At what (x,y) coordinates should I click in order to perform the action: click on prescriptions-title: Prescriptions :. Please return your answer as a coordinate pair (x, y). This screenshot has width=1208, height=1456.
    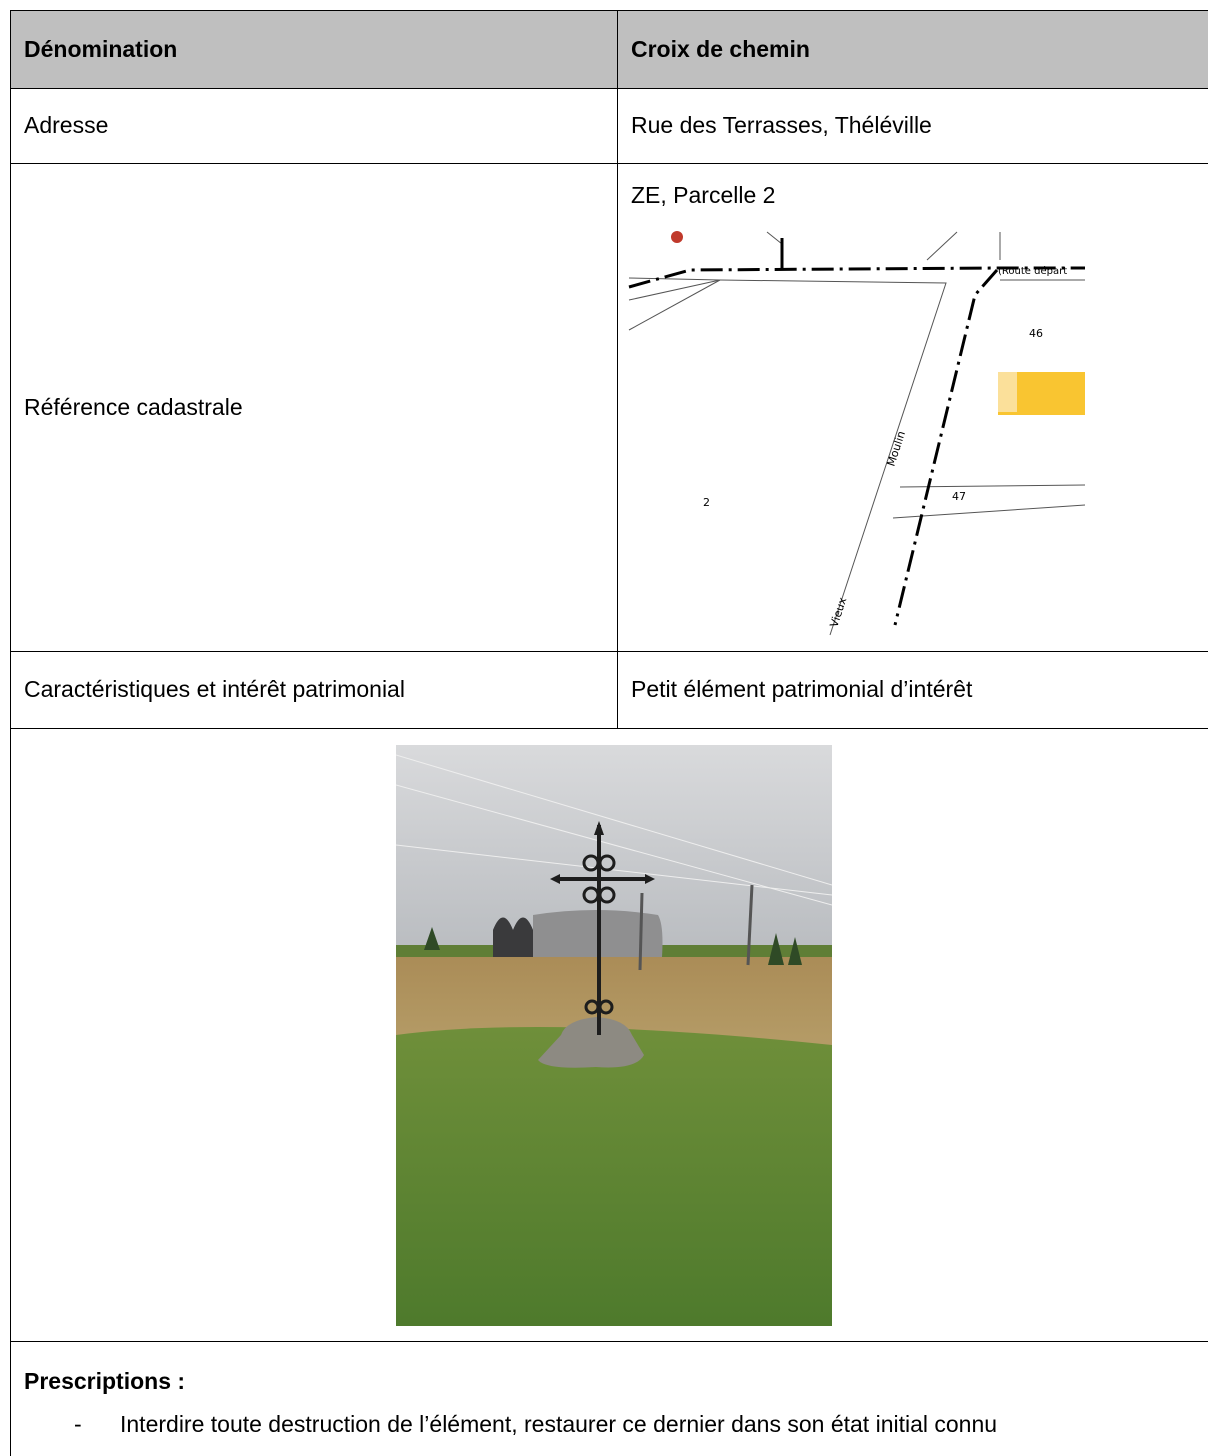
    Looking at the image, I should click on (105, 1381).